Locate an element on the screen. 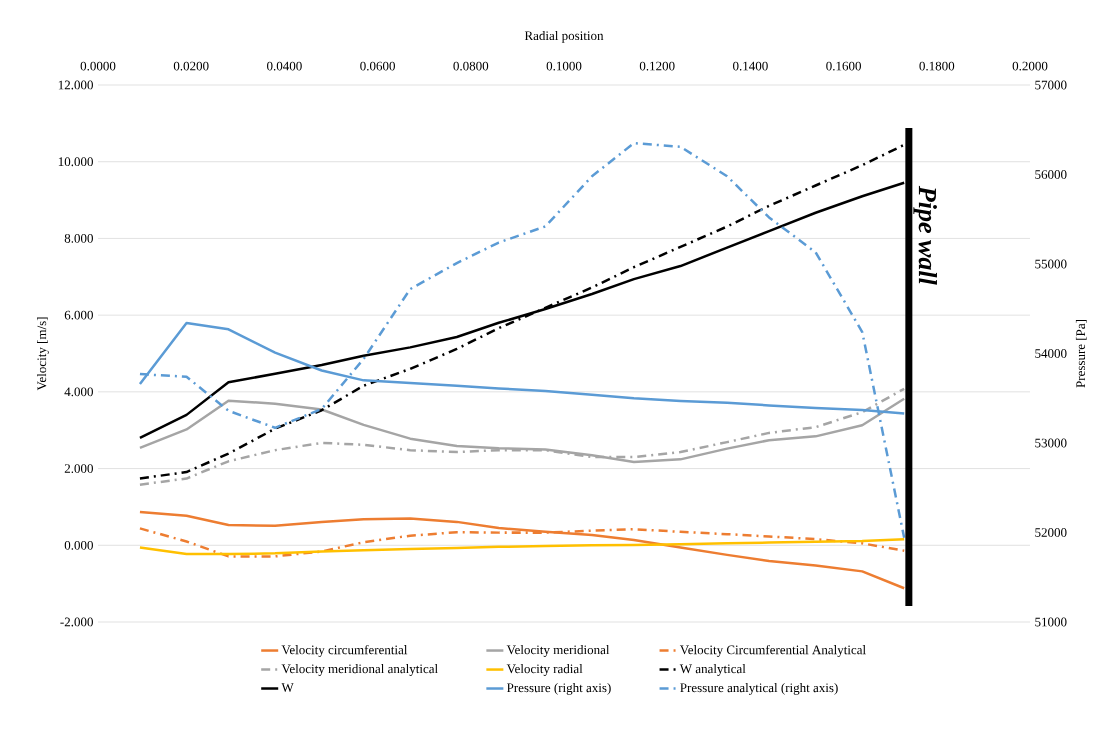 This screenshot has width=1107, height=729. y-tick-label: 10.000 is located at coordinates (75, 162).